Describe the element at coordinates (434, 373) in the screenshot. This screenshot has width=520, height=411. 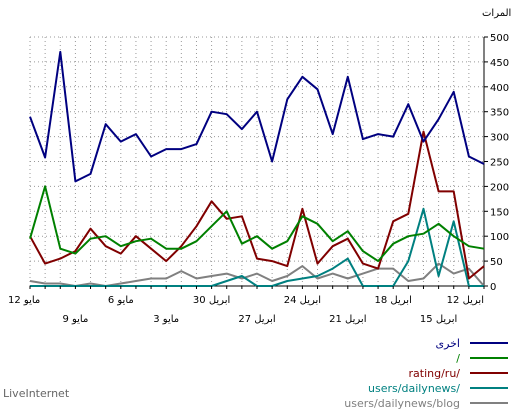
I see `legend-label: rating/ru/` at that location.